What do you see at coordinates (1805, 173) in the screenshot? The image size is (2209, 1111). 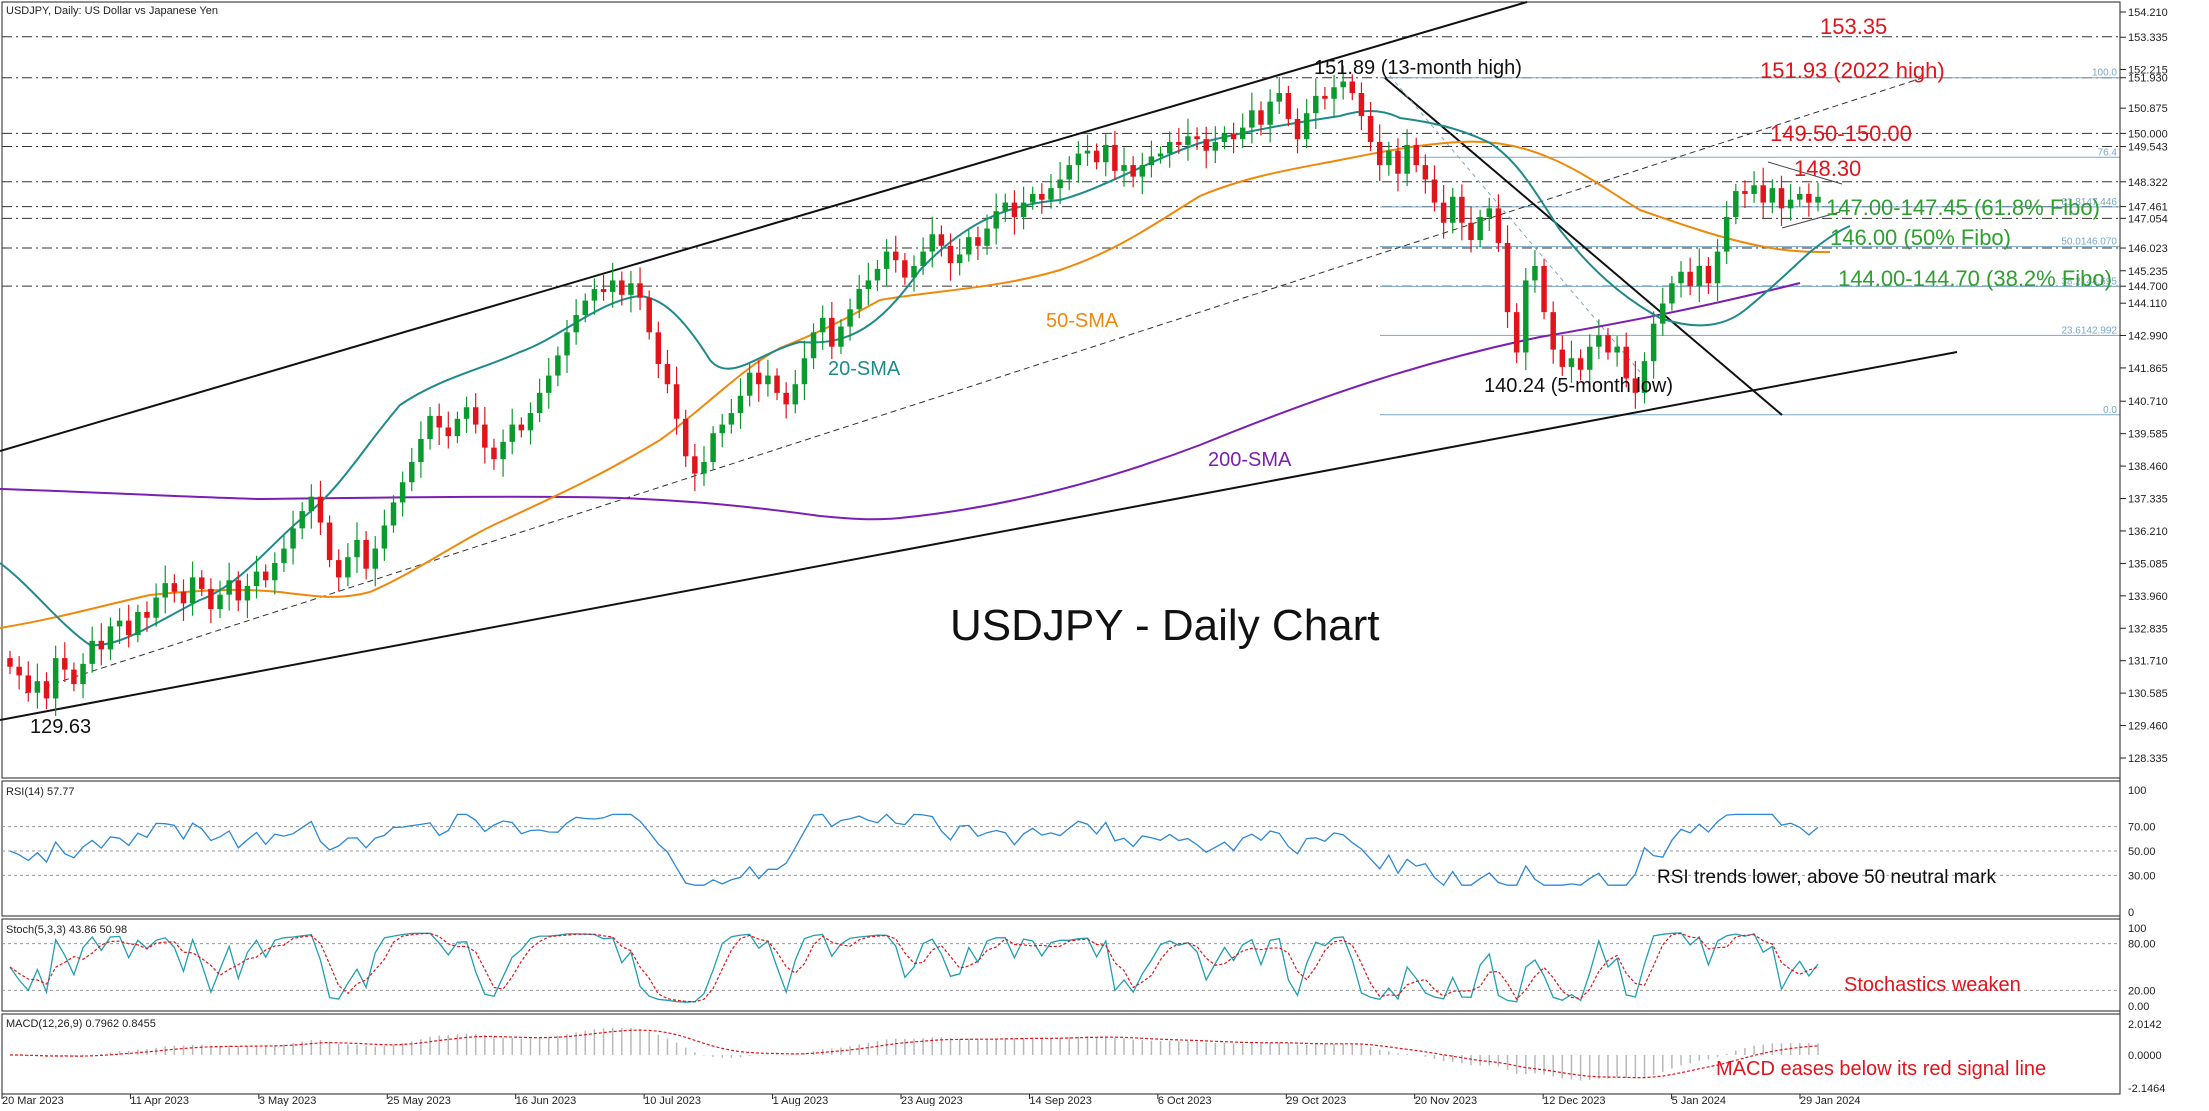 I see `triangle-upper-line` at bounding box center [1805, 173].